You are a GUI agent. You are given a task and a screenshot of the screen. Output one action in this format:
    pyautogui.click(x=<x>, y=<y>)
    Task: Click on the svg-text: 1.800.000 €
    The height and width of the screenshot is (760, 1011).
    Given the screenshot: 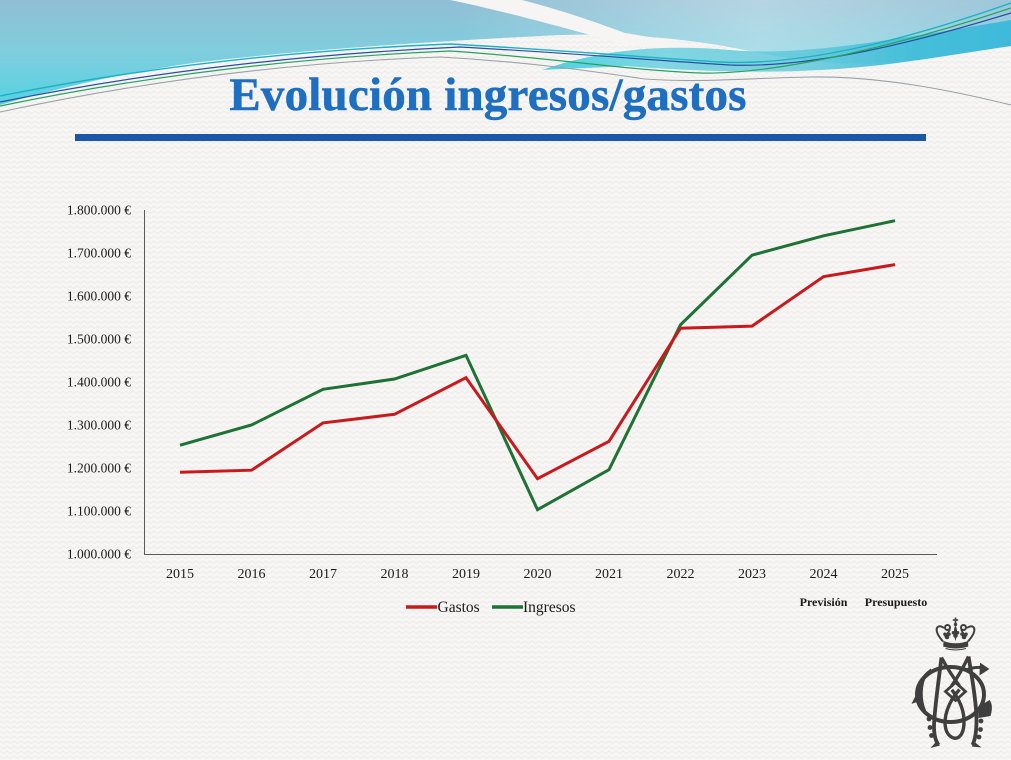 What is the action you would take?
    pyautogui.click(x=99, y=210)
    